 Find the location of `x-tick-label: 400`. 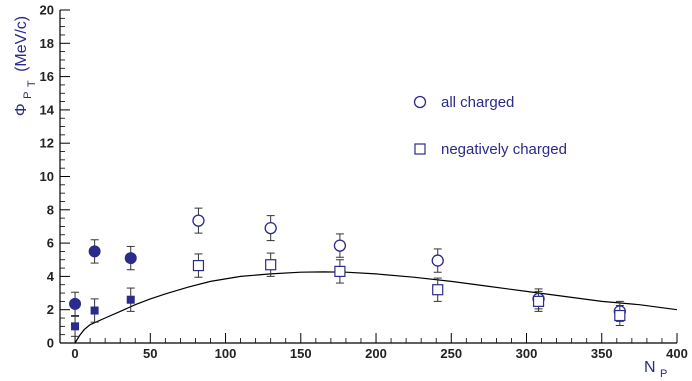

x-tick-label: 400 is located at coordinates (677, 353).